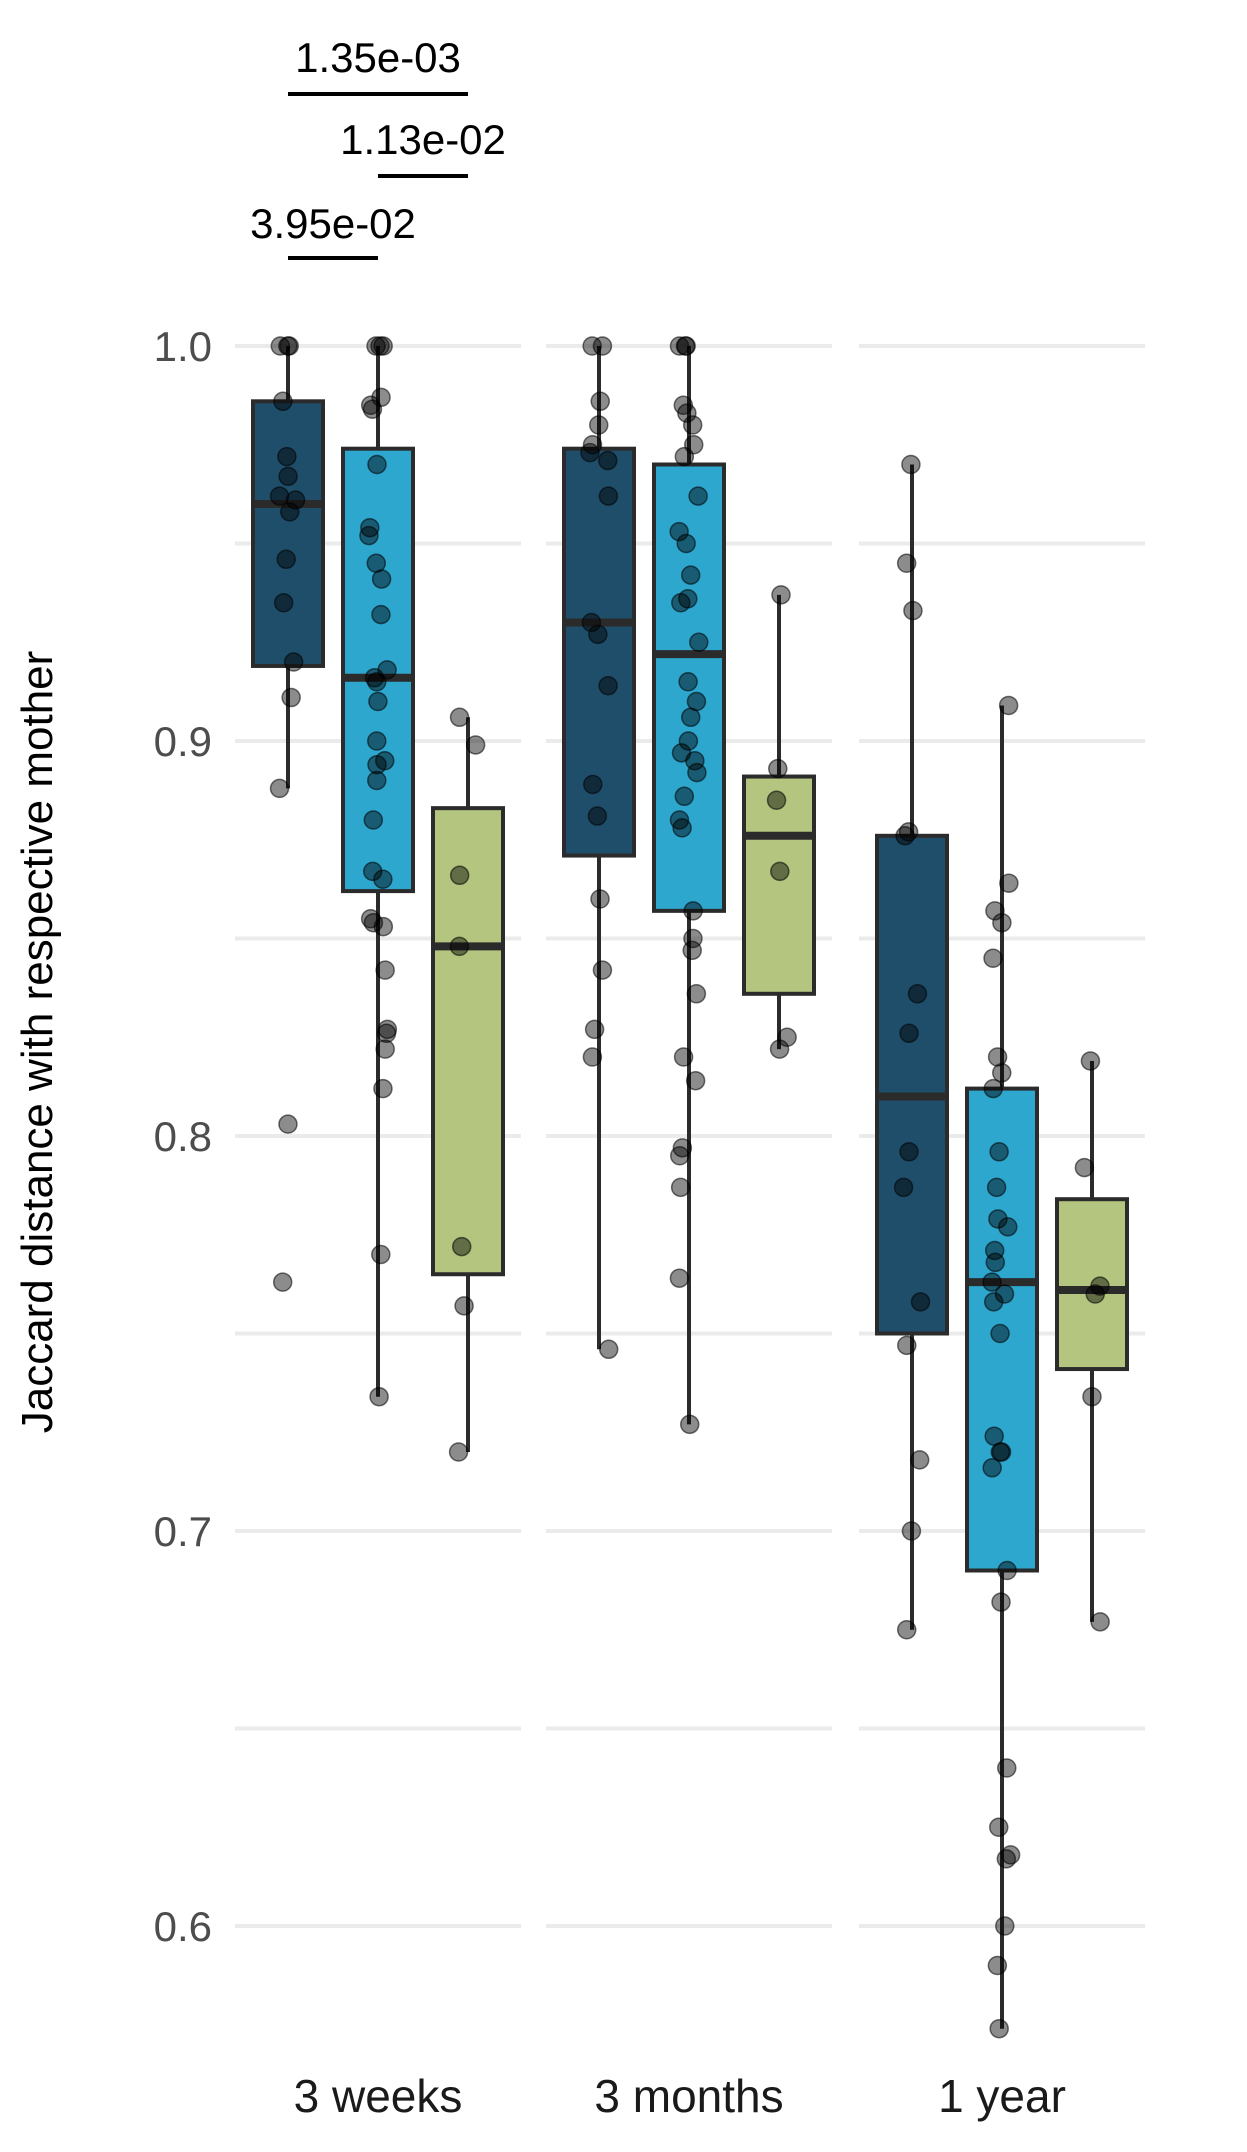 The height and width of the screenshot is (2152, 1247). I want to click on x-tick-label: 1 year, so click(1002, 2096).